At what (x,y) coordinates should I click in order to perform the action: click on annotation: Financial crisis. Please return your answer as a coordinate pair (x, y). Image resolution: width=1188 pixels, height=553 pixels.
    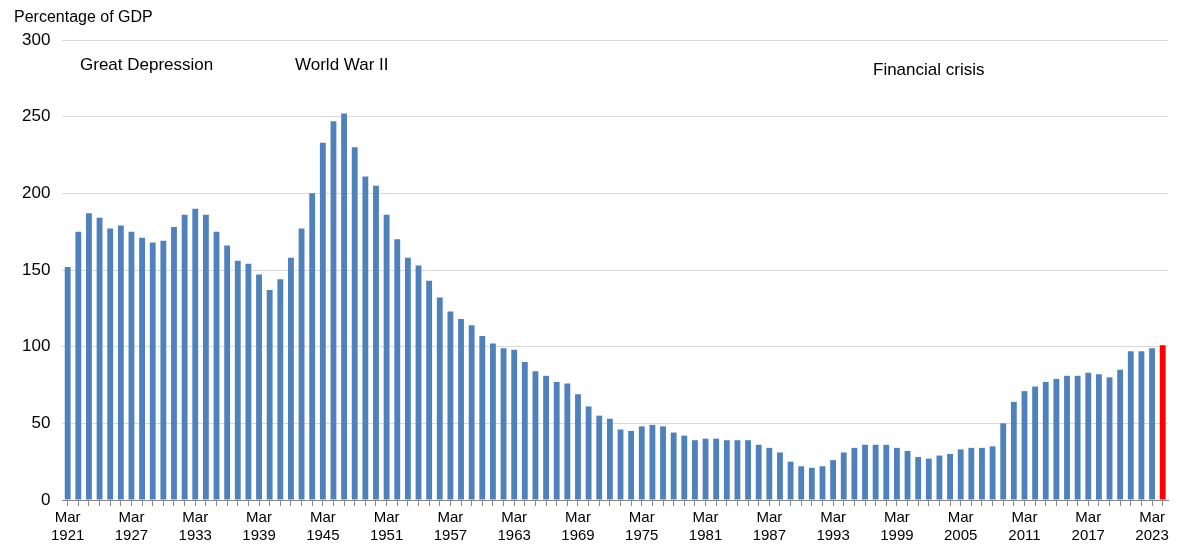
    Looking at the image, I should click on (929, 70).